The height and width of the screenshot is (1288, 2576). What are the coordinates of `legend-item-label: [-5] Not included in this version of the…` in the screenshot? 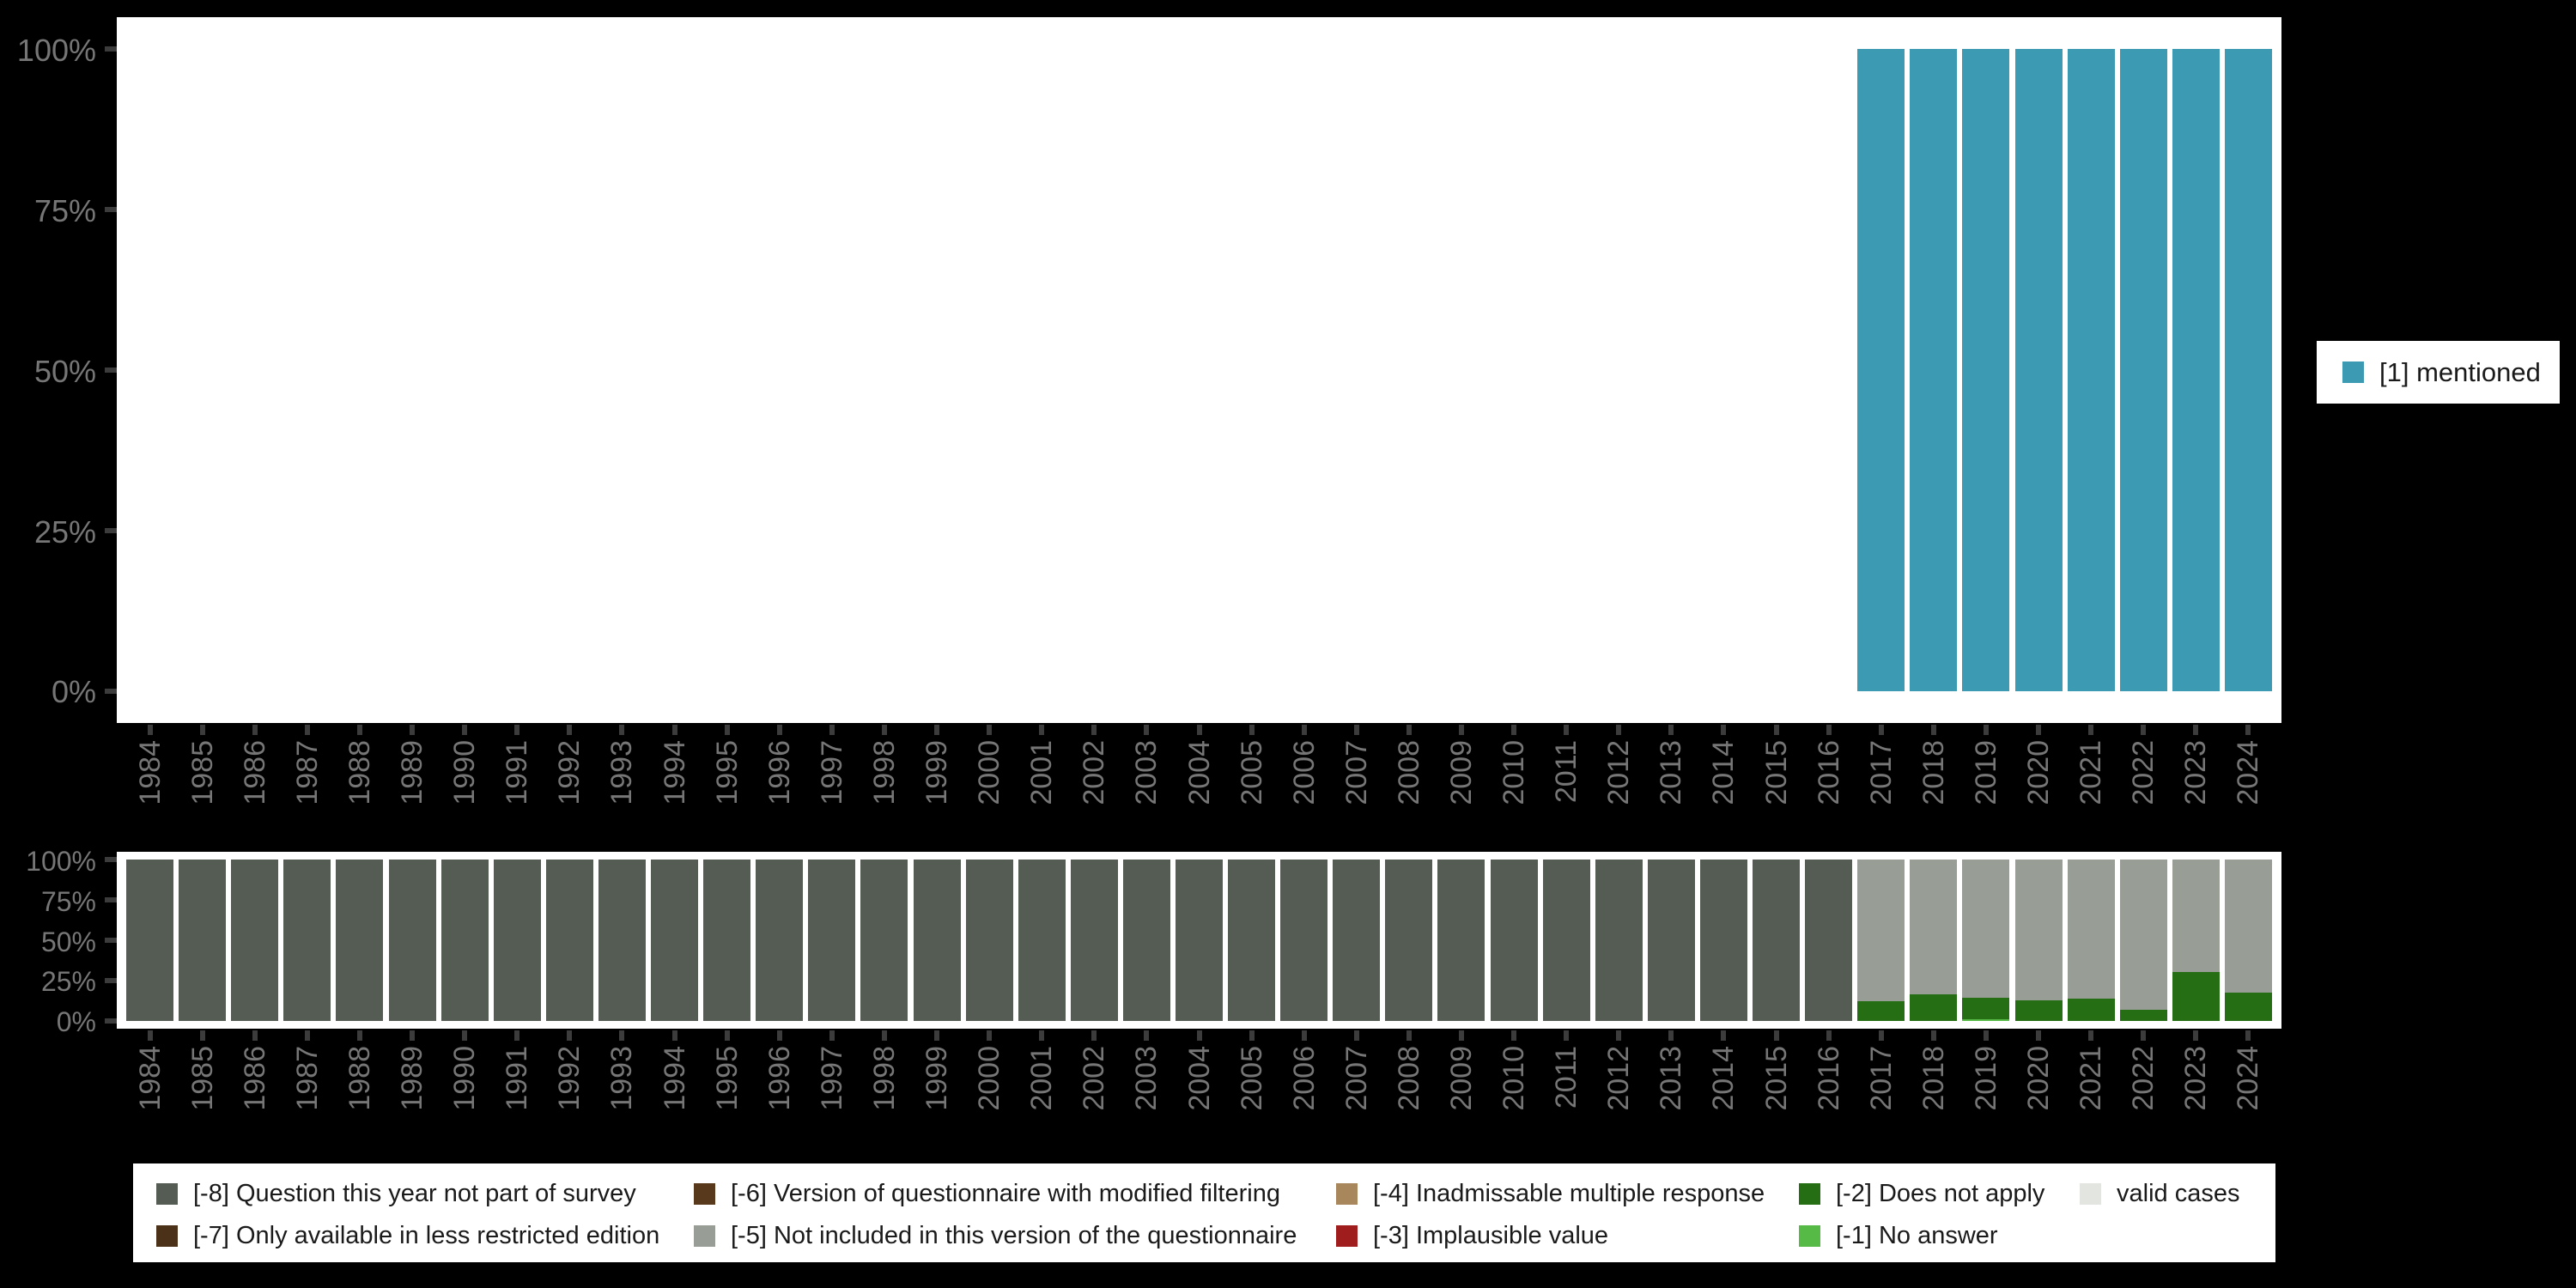 It's located at (1014, 1235).